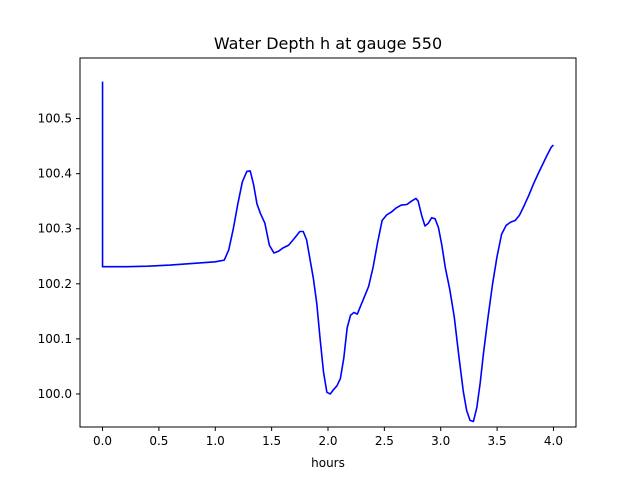  What do you see at coordinates (158, 441) in the screenshot?
I see `x-tick-label: 0.5` at bounding box center [158, 441].